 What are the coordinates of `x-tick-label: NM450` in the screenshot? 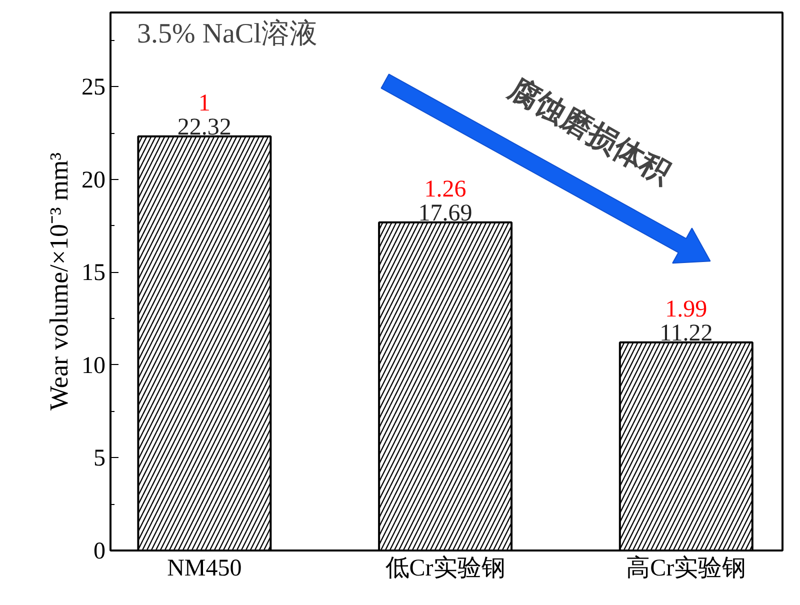 It's located at (204, 569).